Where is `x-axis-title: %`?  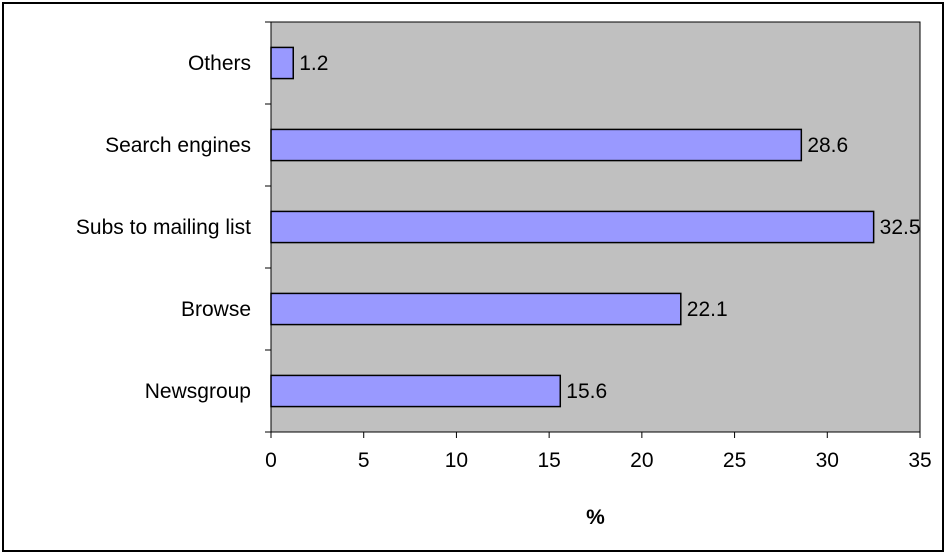 x-axis-title: % is located at coordinates (595, 517).